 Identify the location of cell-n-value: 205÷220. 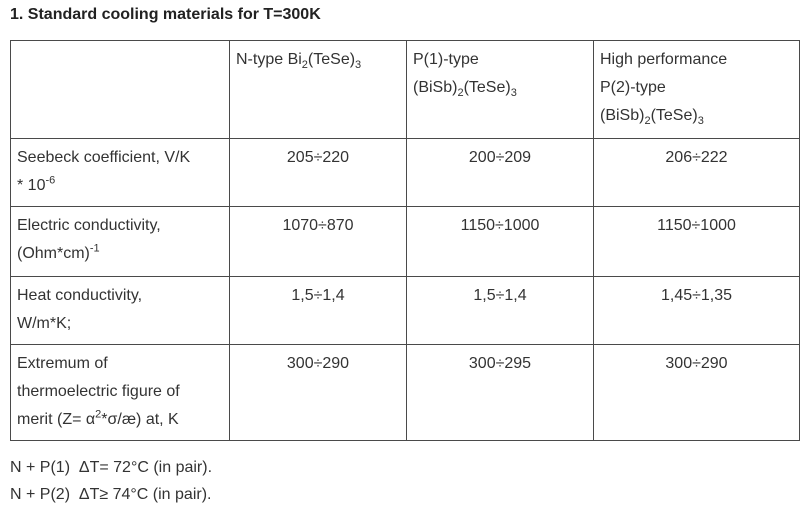
(318, 172).